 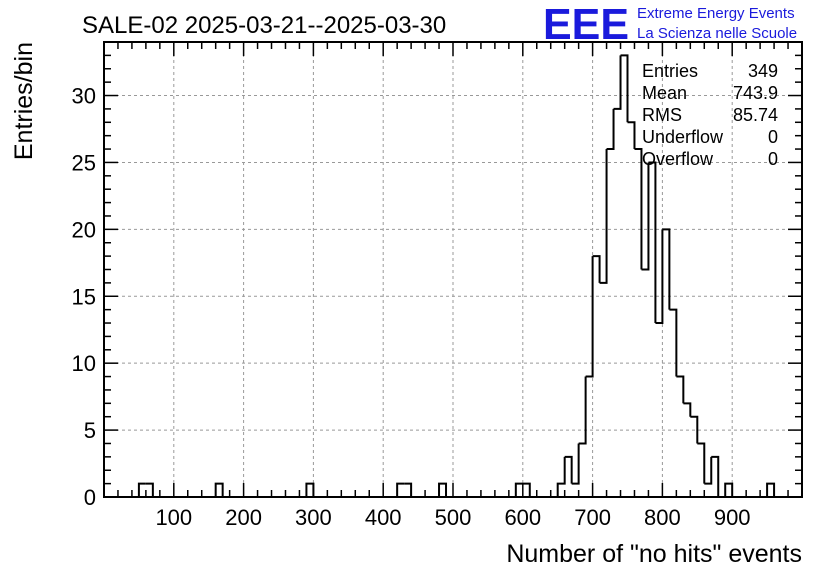 What do you see at coordinates (243, 517) in the screenshot?
I see `x-tick-label: 200` at bounding box center [243, 517].